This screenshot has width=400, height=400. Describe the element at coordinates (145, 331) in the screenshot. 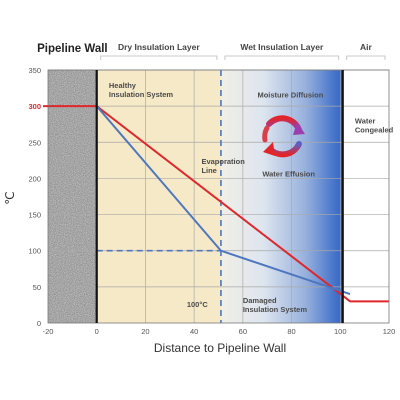

I see `x-tick-label: 20` at that location.